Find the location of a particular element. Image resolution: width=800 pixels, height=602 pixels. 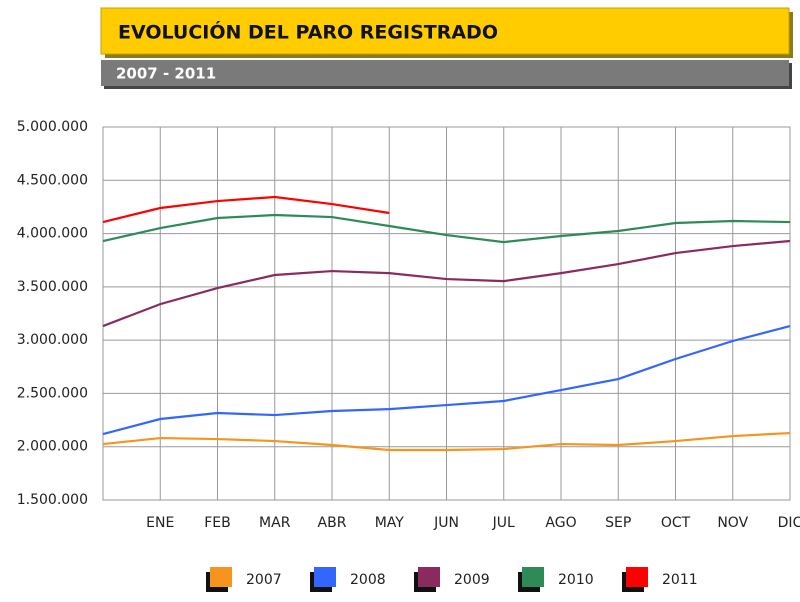

subtitle-bar is located at coordinates (445, 73).